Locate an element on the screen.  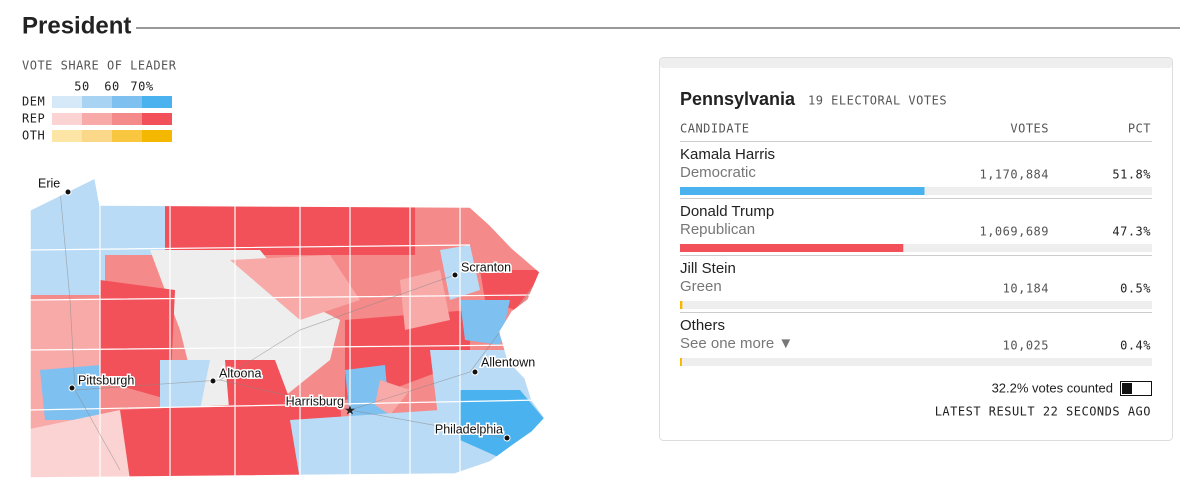
city-label: Erie is located at coordinates (49, 183).